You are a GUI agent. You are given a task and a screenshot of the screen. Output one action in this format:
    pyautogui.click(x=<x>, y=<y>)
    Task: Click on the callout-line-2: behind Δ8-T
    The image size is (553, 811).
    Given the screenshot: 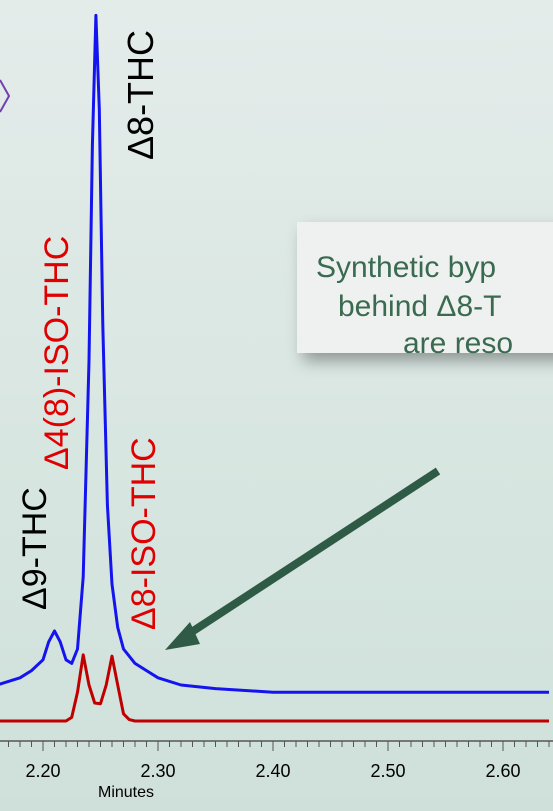 What is the action you would take?
    pyautogui.click(x=419, y=306)
    